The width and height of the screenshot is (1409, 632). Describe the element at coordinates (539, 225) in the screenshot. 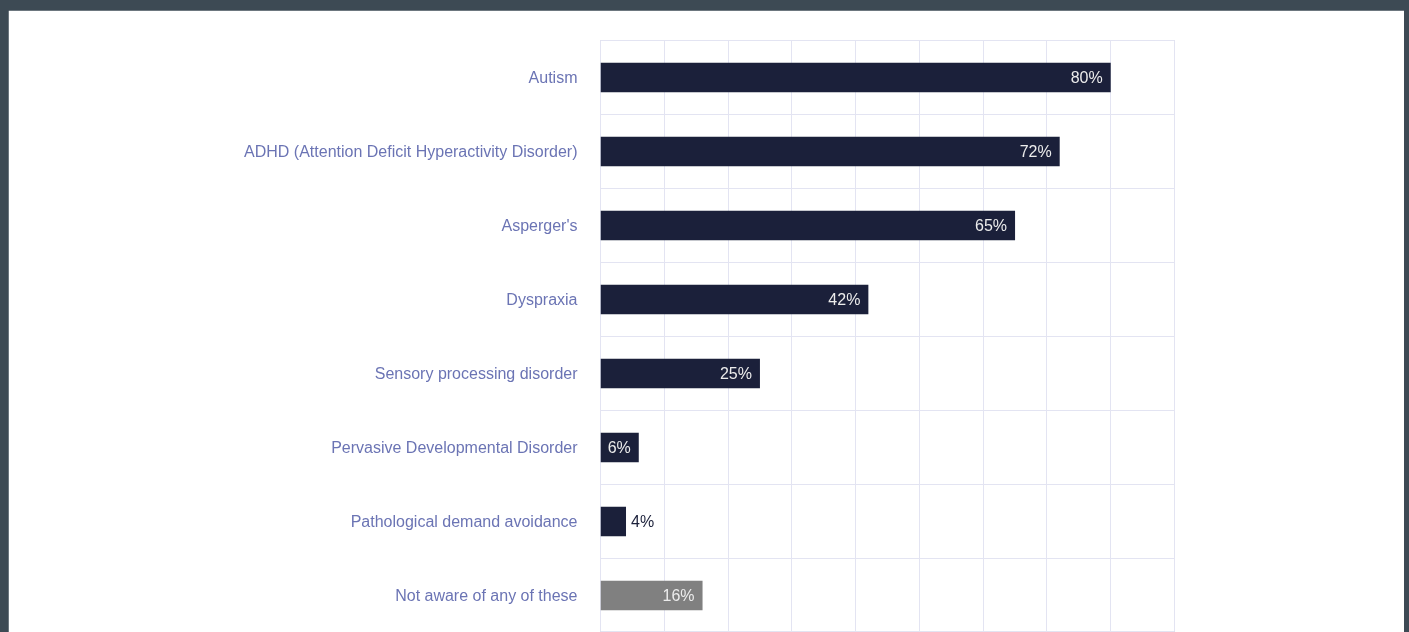

I see `y-tick-label: Asperger's` at that location.